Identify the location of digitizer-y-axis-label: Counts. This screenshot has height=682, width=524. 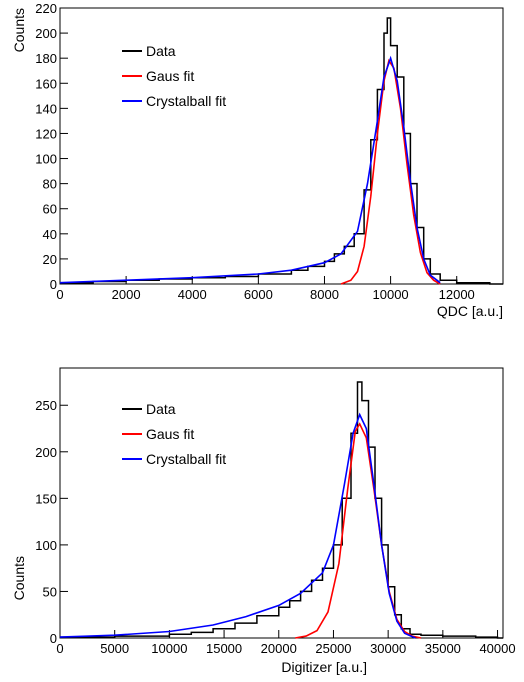
(19, 578).